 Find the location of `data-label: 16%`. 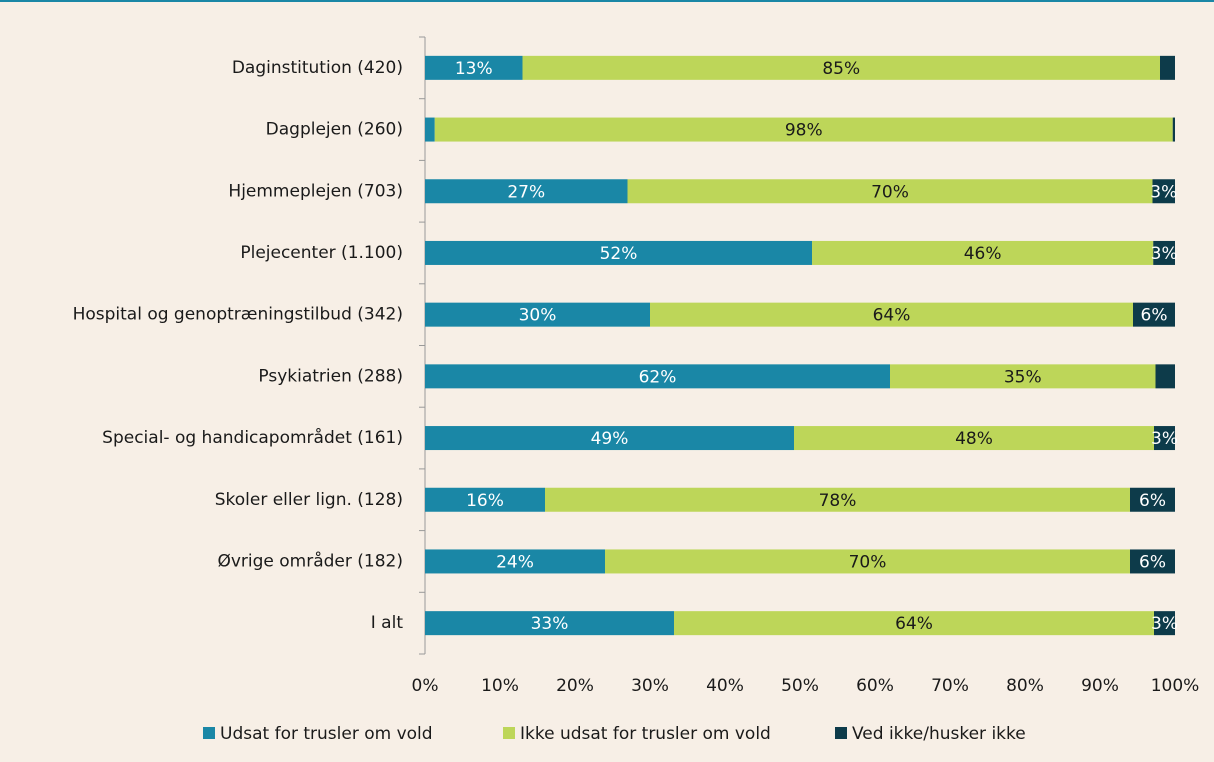

data-label: 16% is located at coordinates (485, 501).